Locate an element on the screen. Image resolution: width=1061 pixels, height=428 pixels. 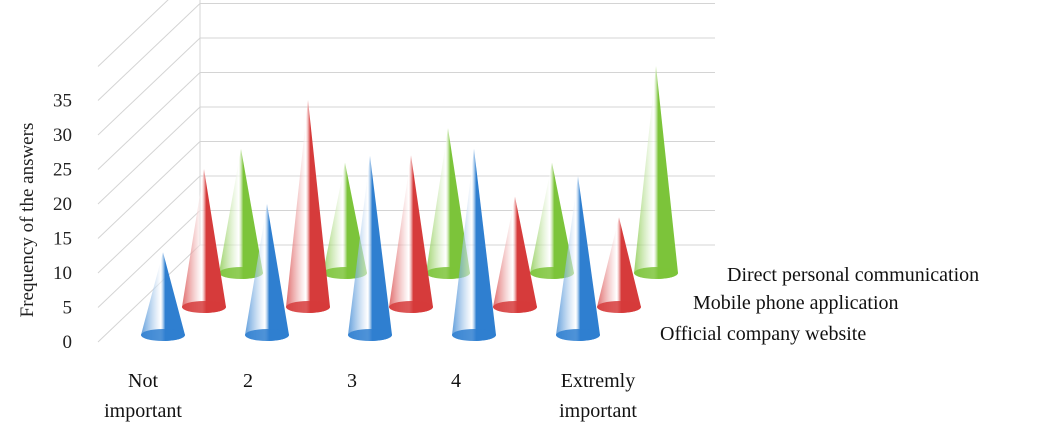
y-axis-label: Frequency of the answers is located at coordinates (27, 220).